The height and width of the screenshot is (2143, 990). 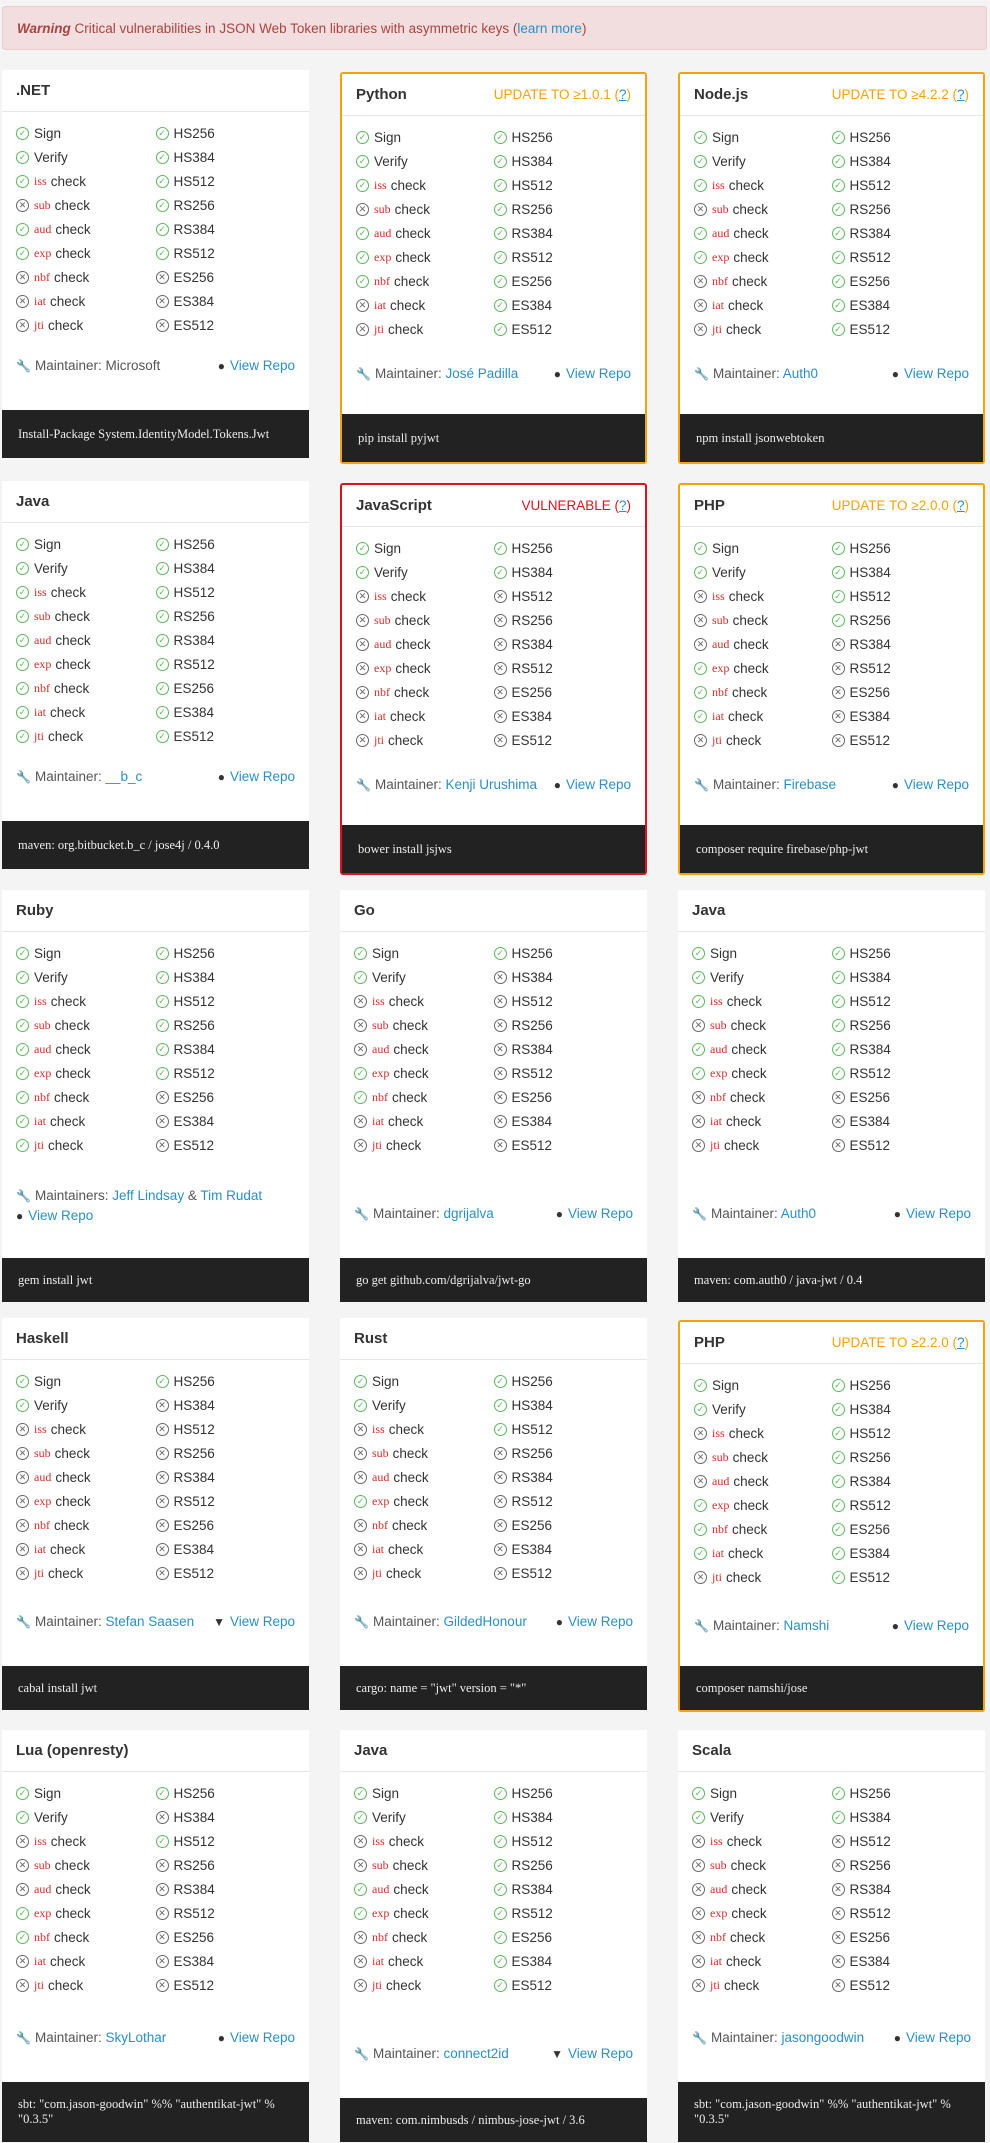 I want to click on maintainer-link: jasongoodwin, so click(x=823, y=2037).